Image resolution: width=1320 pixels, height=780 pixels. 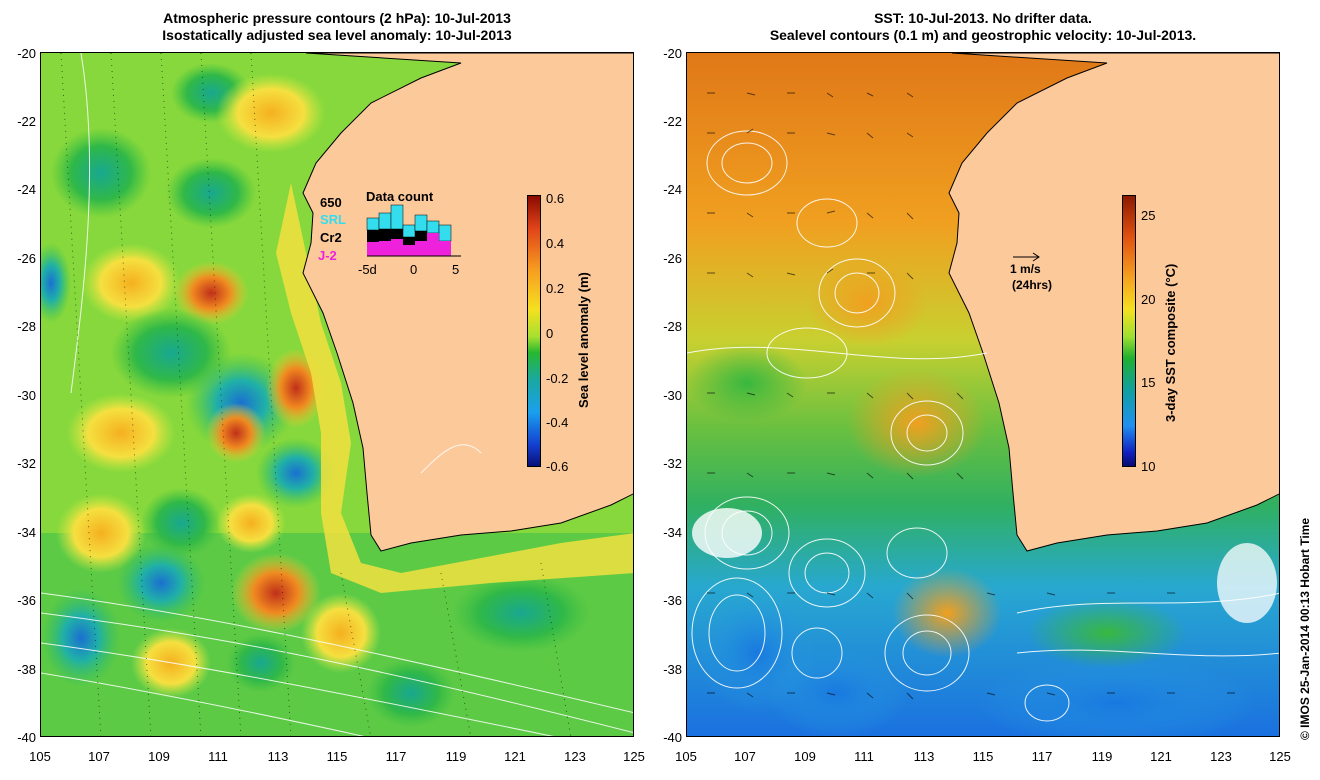 I want to click on lat-tick-right: -28, so click(x=672, y=326).